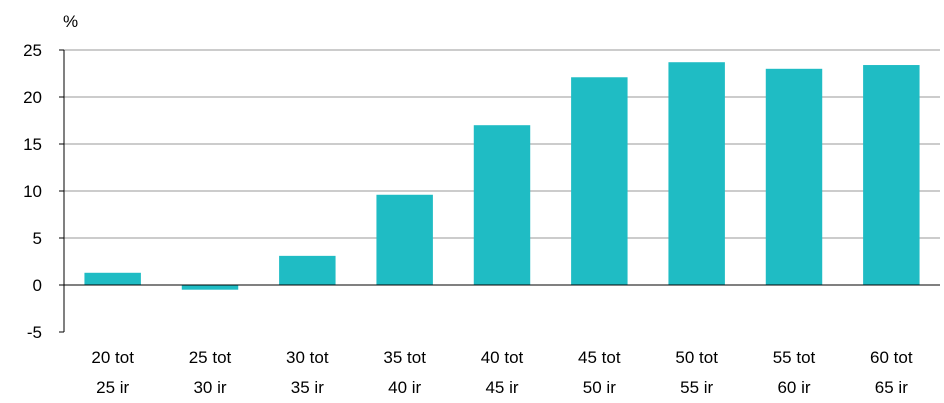 The image size is (944, 403). What do you see at coordinates (70, 21) in the screenshot?
I see `y-unit-label: %` at bounding box center [70, 21].